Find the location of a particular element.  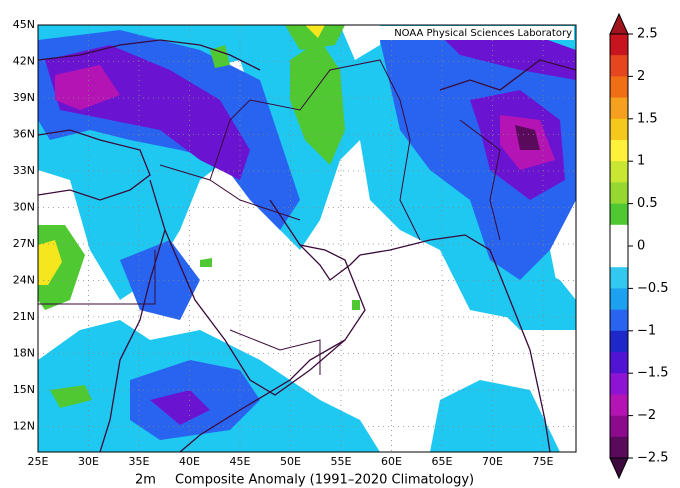

longitude-label: 70E is located at coordinates (492, 461).